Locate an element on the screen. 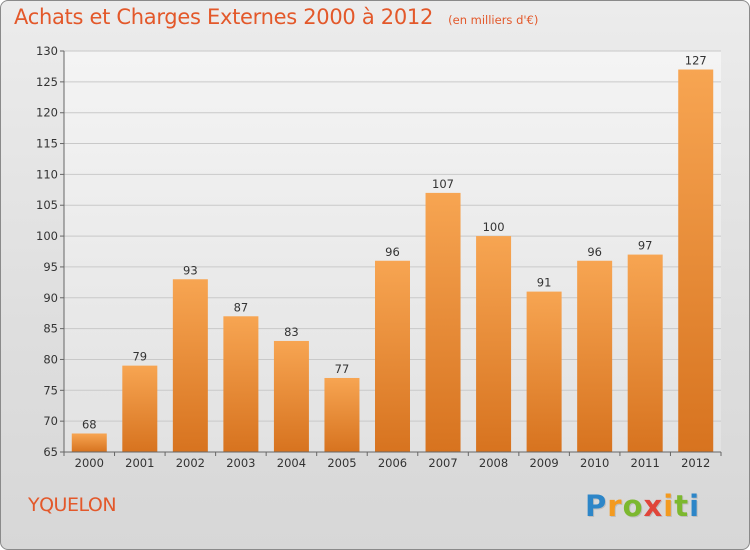 The height and width of the screenshot is (550, 750). logo-letter: P is located at coordinates (596, 506).